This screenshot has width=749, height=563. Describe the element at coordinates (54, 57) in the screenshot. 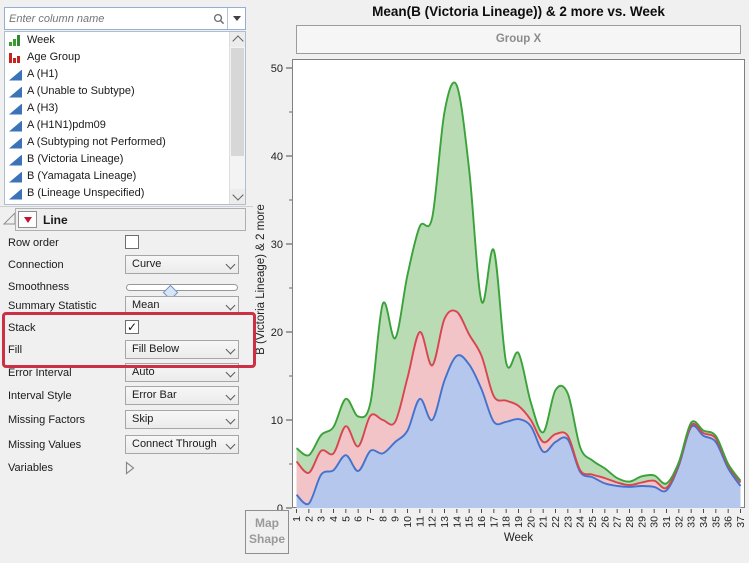

I see `column-item-label: Age Group` at that location.